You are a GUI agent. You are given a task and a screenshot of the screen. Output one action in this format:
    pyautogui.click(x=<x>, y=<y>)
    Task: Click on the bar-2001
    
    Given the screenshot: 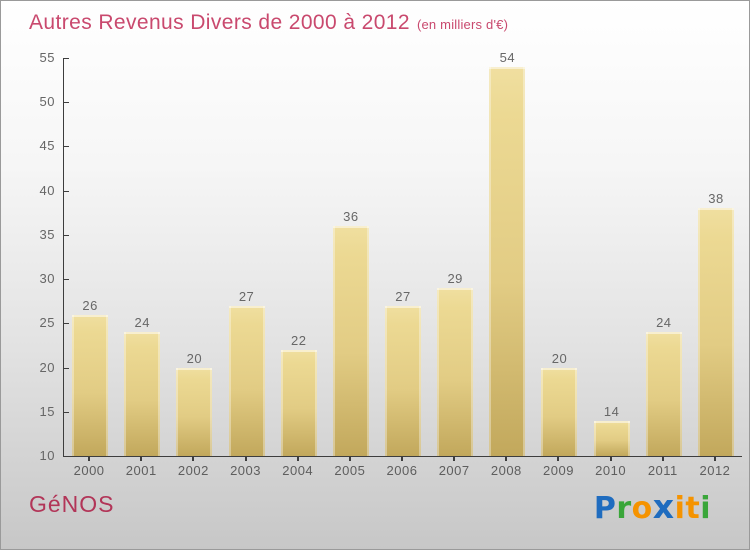 What is the action you would take?
    pyautogui.click(x=142, y=394)
    